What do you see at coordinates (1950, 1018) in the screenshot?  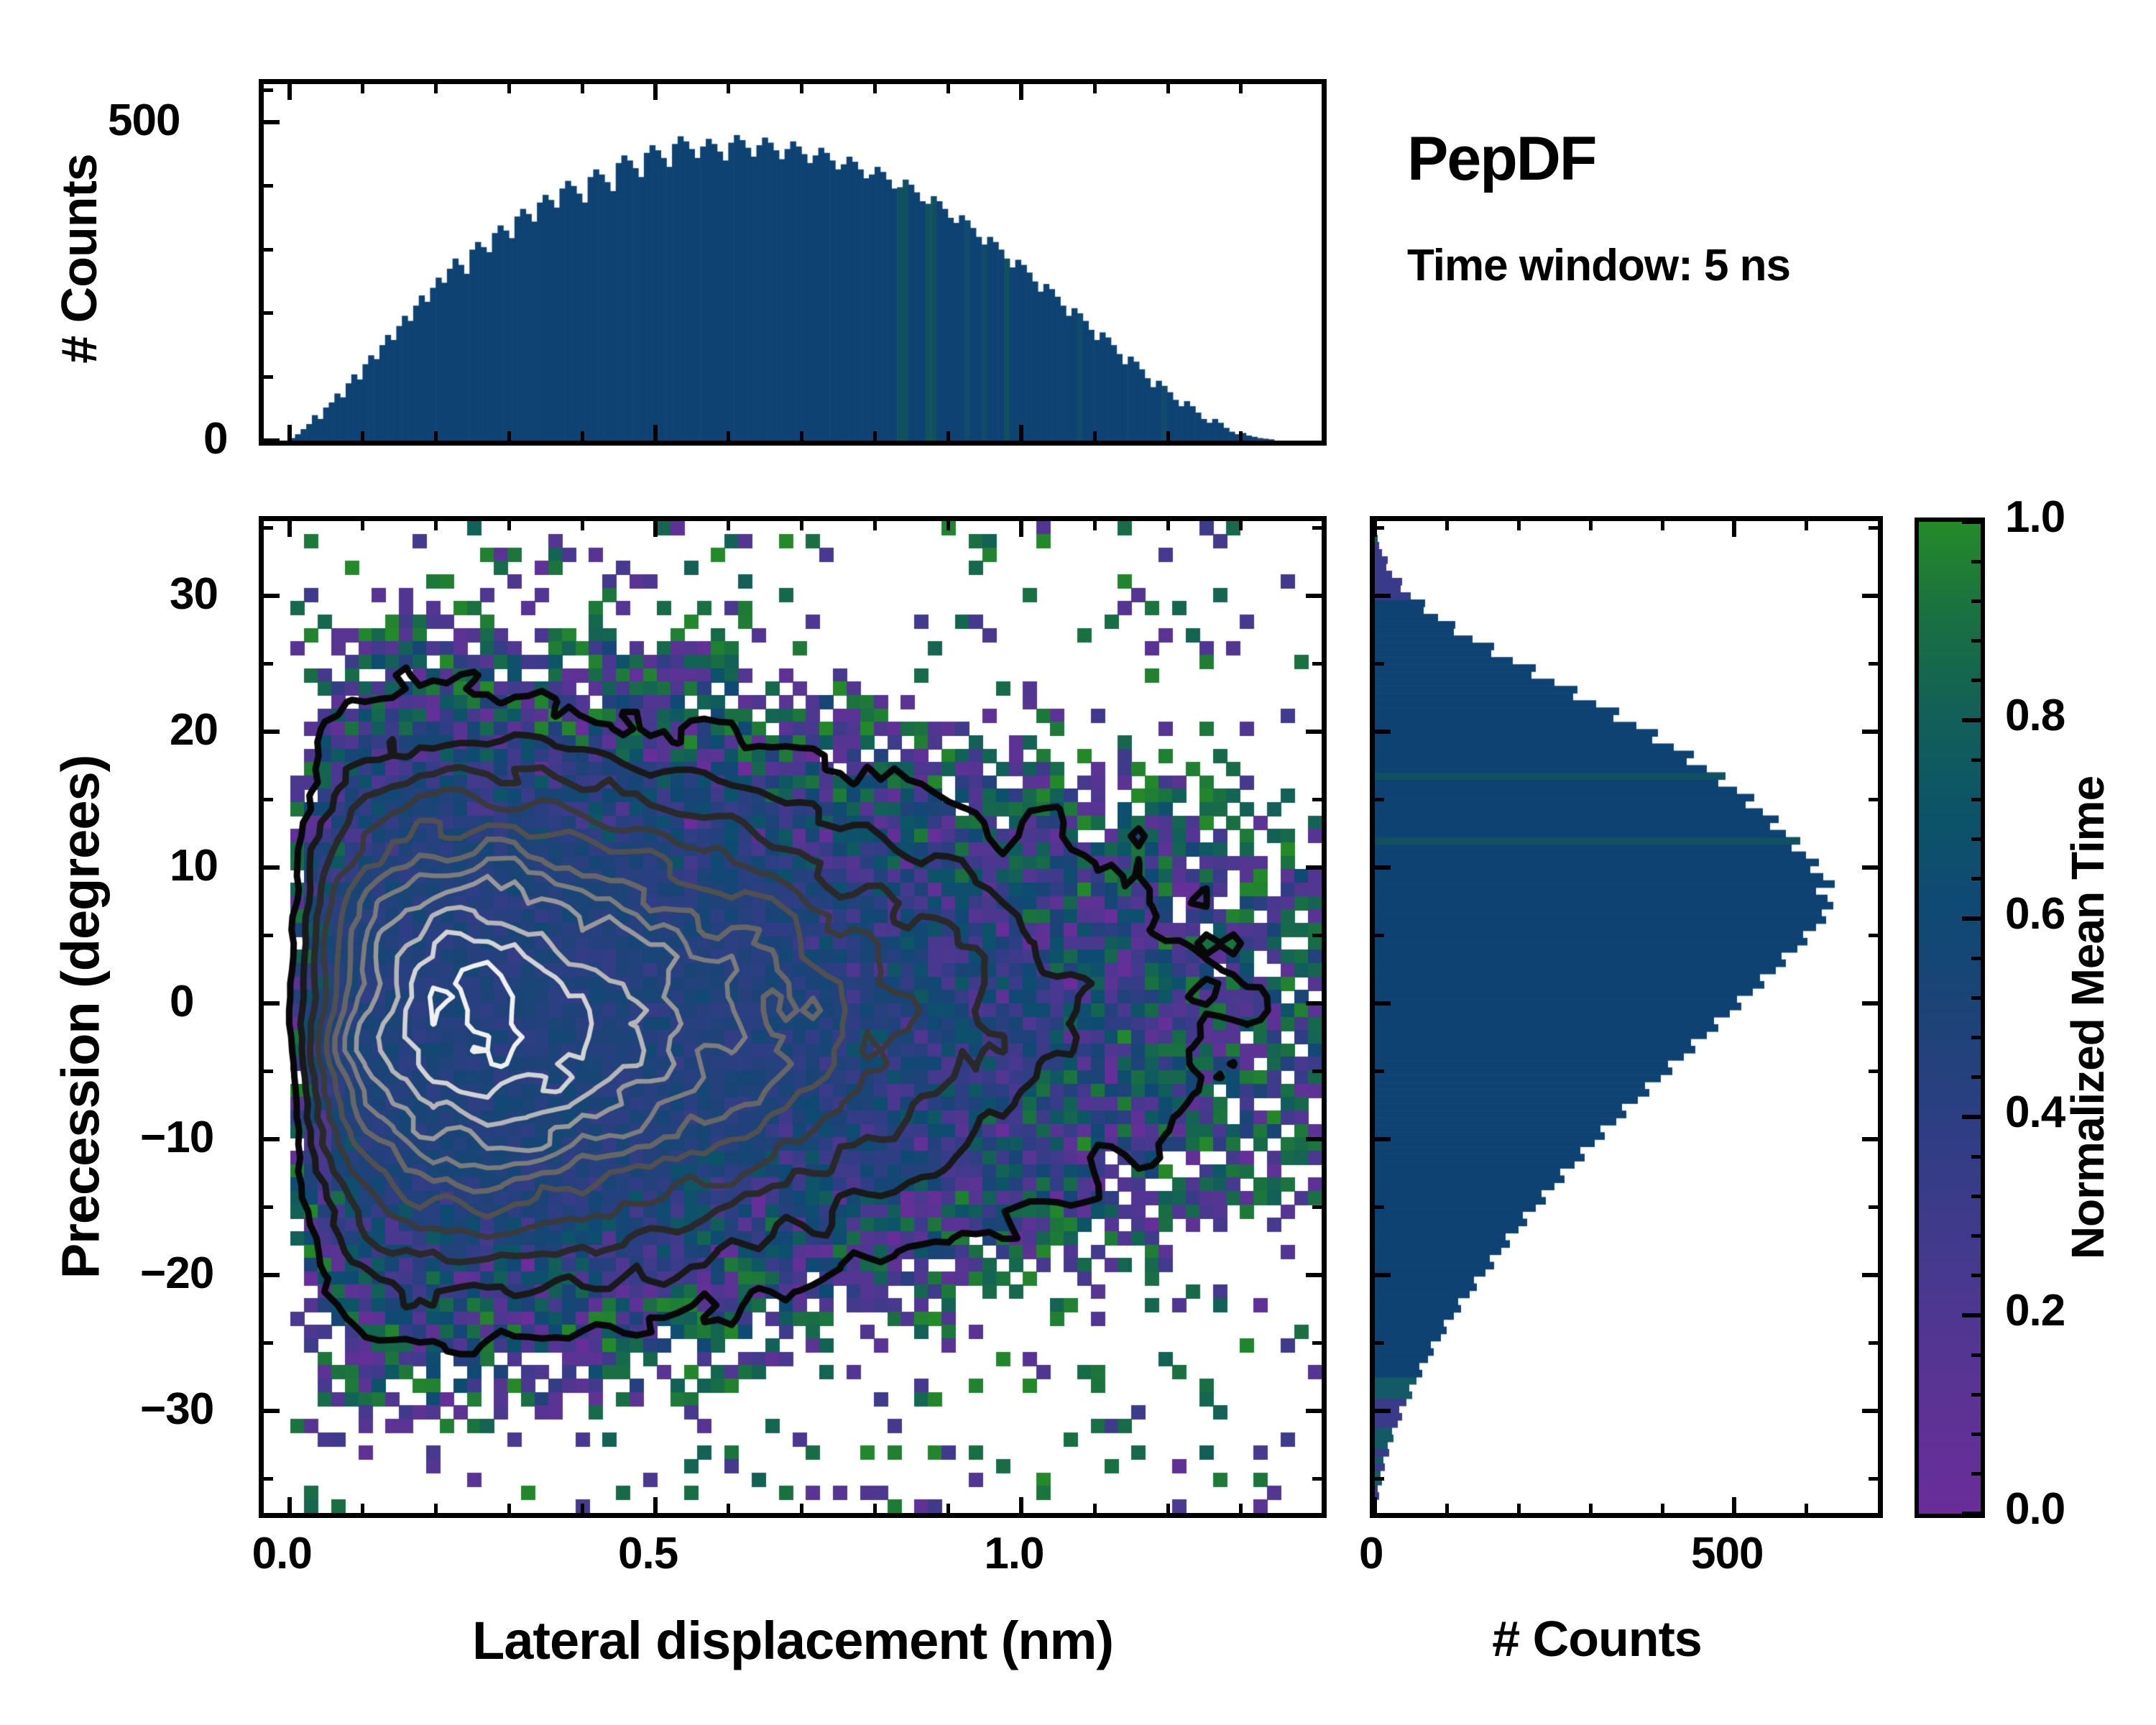 I see `colorbar-gradient` at bounding box center [1950, 1018].